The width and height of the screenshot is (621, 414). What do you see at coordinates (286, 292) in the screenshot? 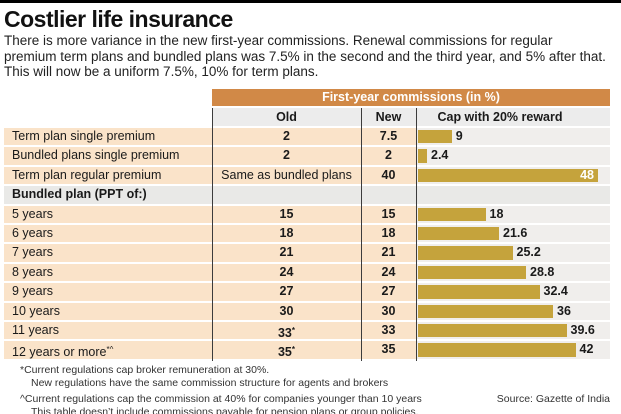
I see `old-value: 27` at bounding box center [286, 292].